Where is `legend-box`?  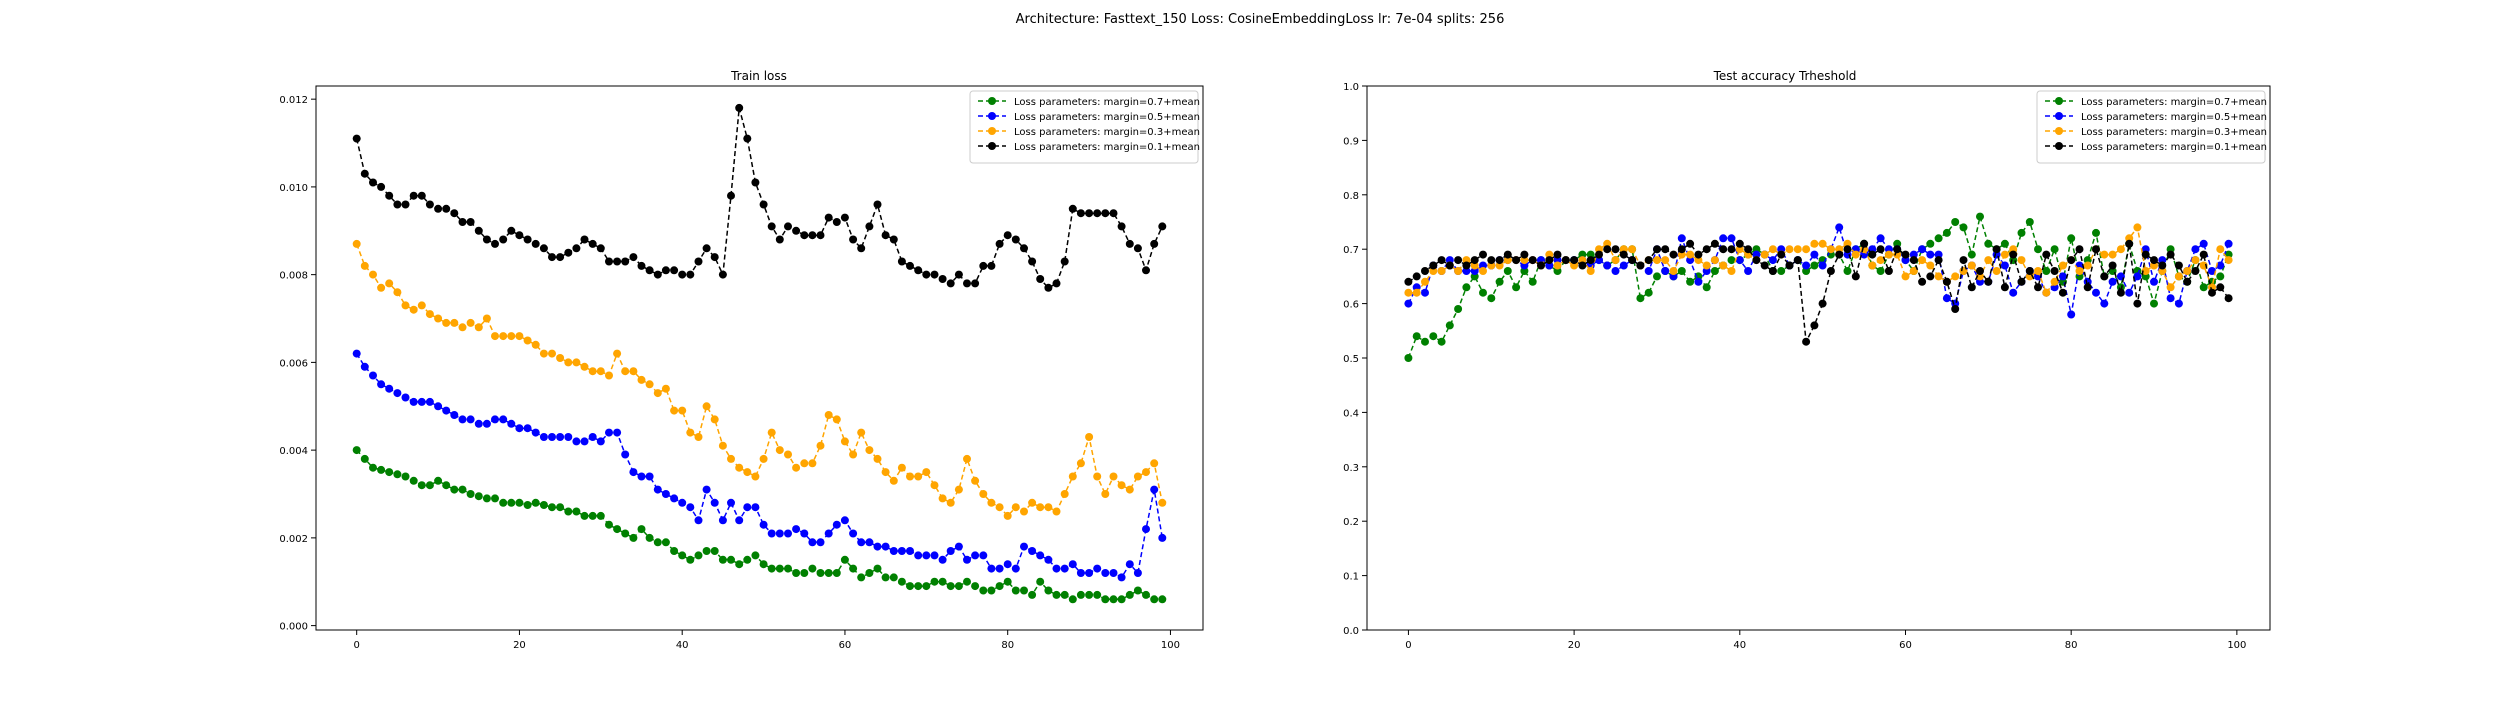
legend-box is located at coordinates (1084, 127).